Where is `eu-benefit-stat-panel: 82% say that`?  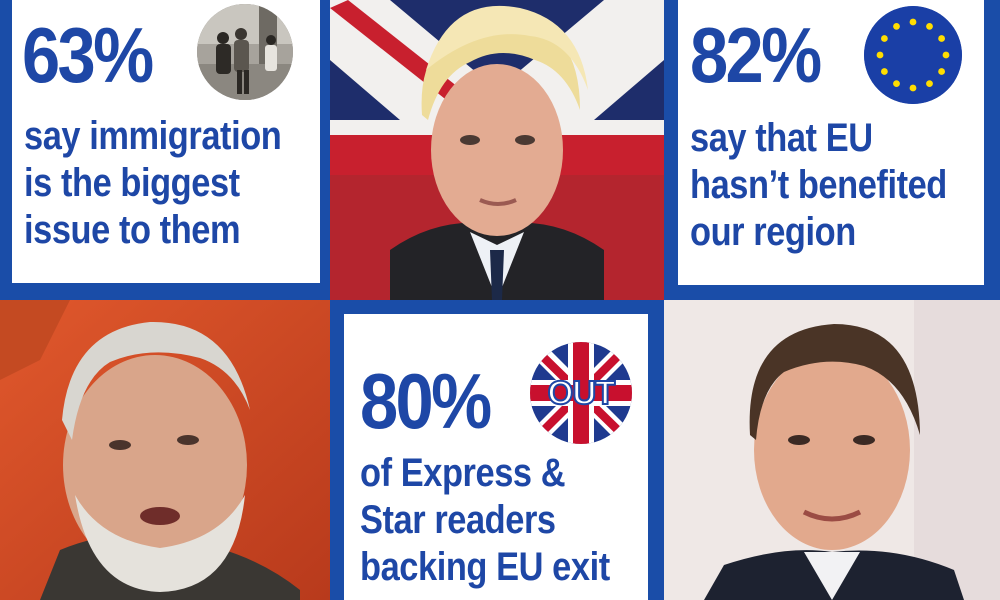
eu-benefit-stat-panel: 82% say that is located at coordinates (831, 142).